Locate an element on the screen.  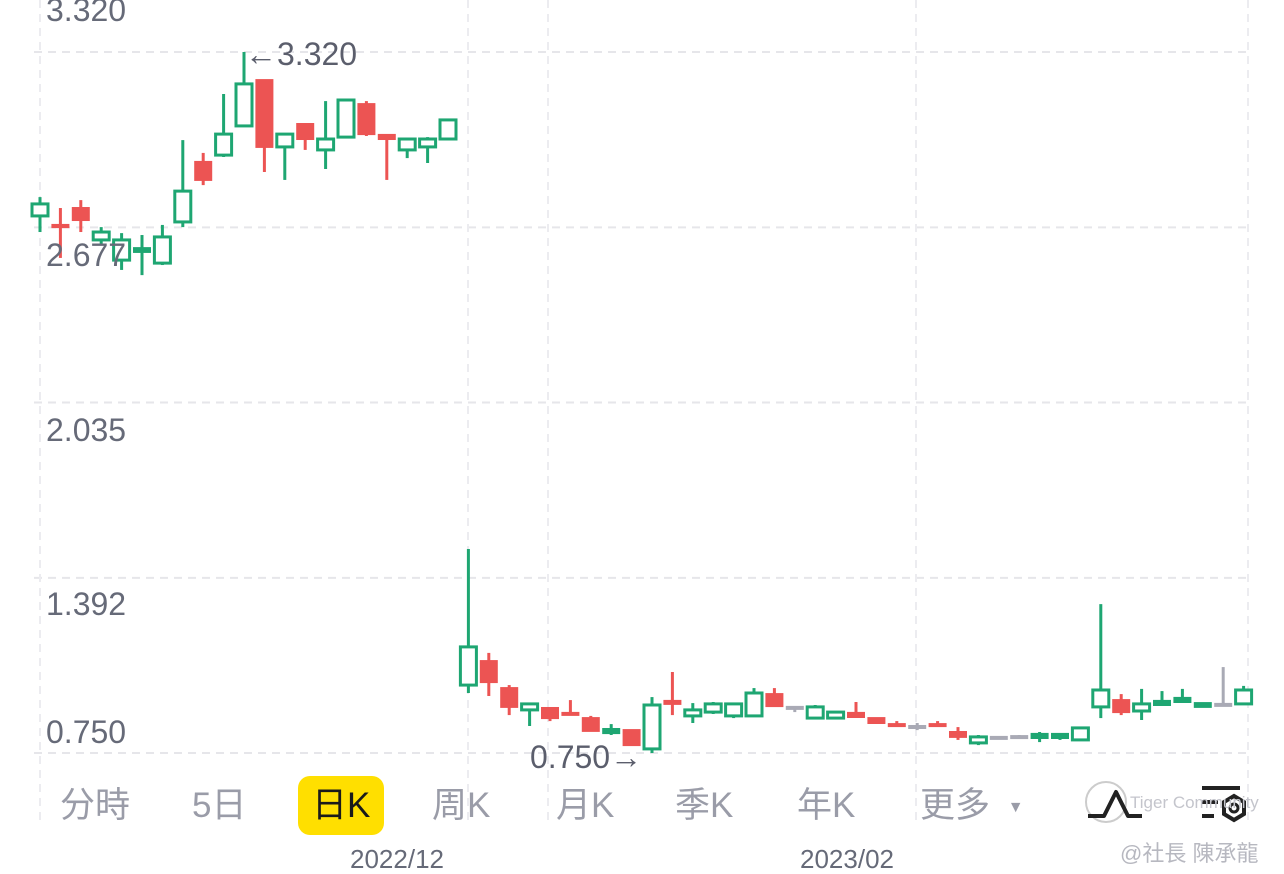
chevron-down-icon: ▼ is located at coordinates (1015, 807).